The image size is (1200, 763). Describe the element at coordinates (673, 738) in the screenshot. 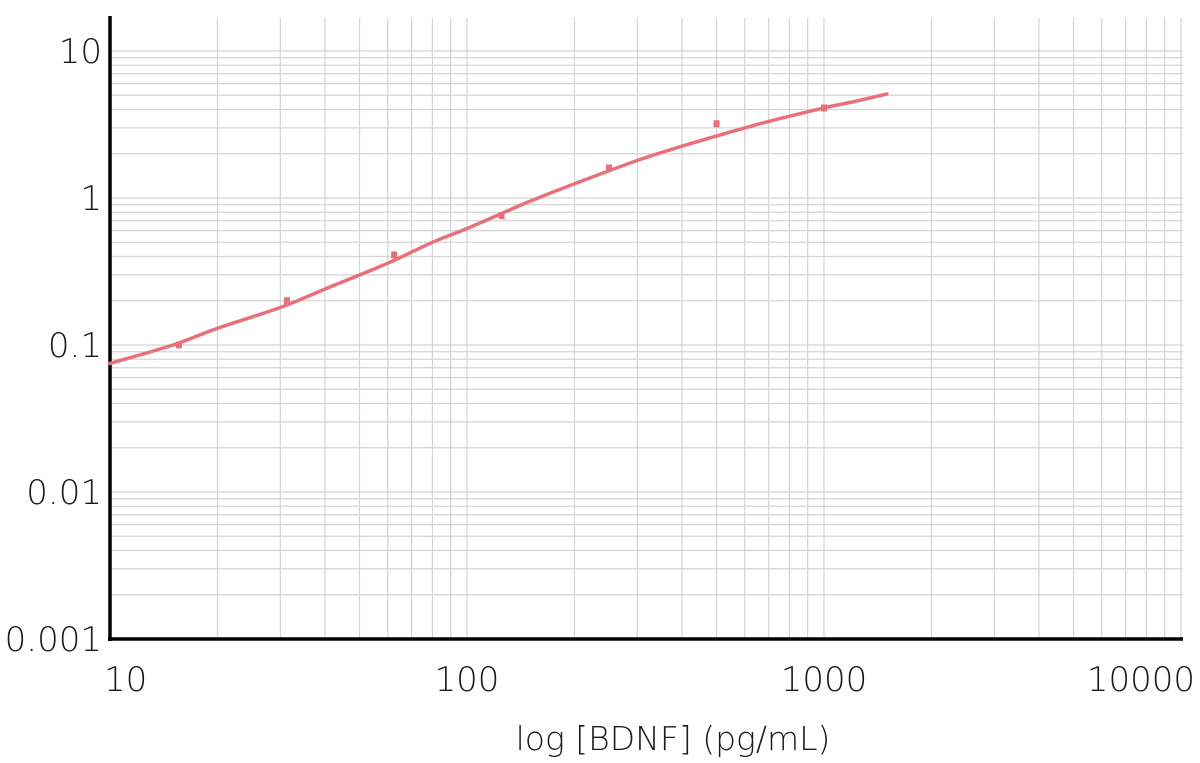

I see `x-axis-label: log [BDNF] (pg/mL)` at that location.